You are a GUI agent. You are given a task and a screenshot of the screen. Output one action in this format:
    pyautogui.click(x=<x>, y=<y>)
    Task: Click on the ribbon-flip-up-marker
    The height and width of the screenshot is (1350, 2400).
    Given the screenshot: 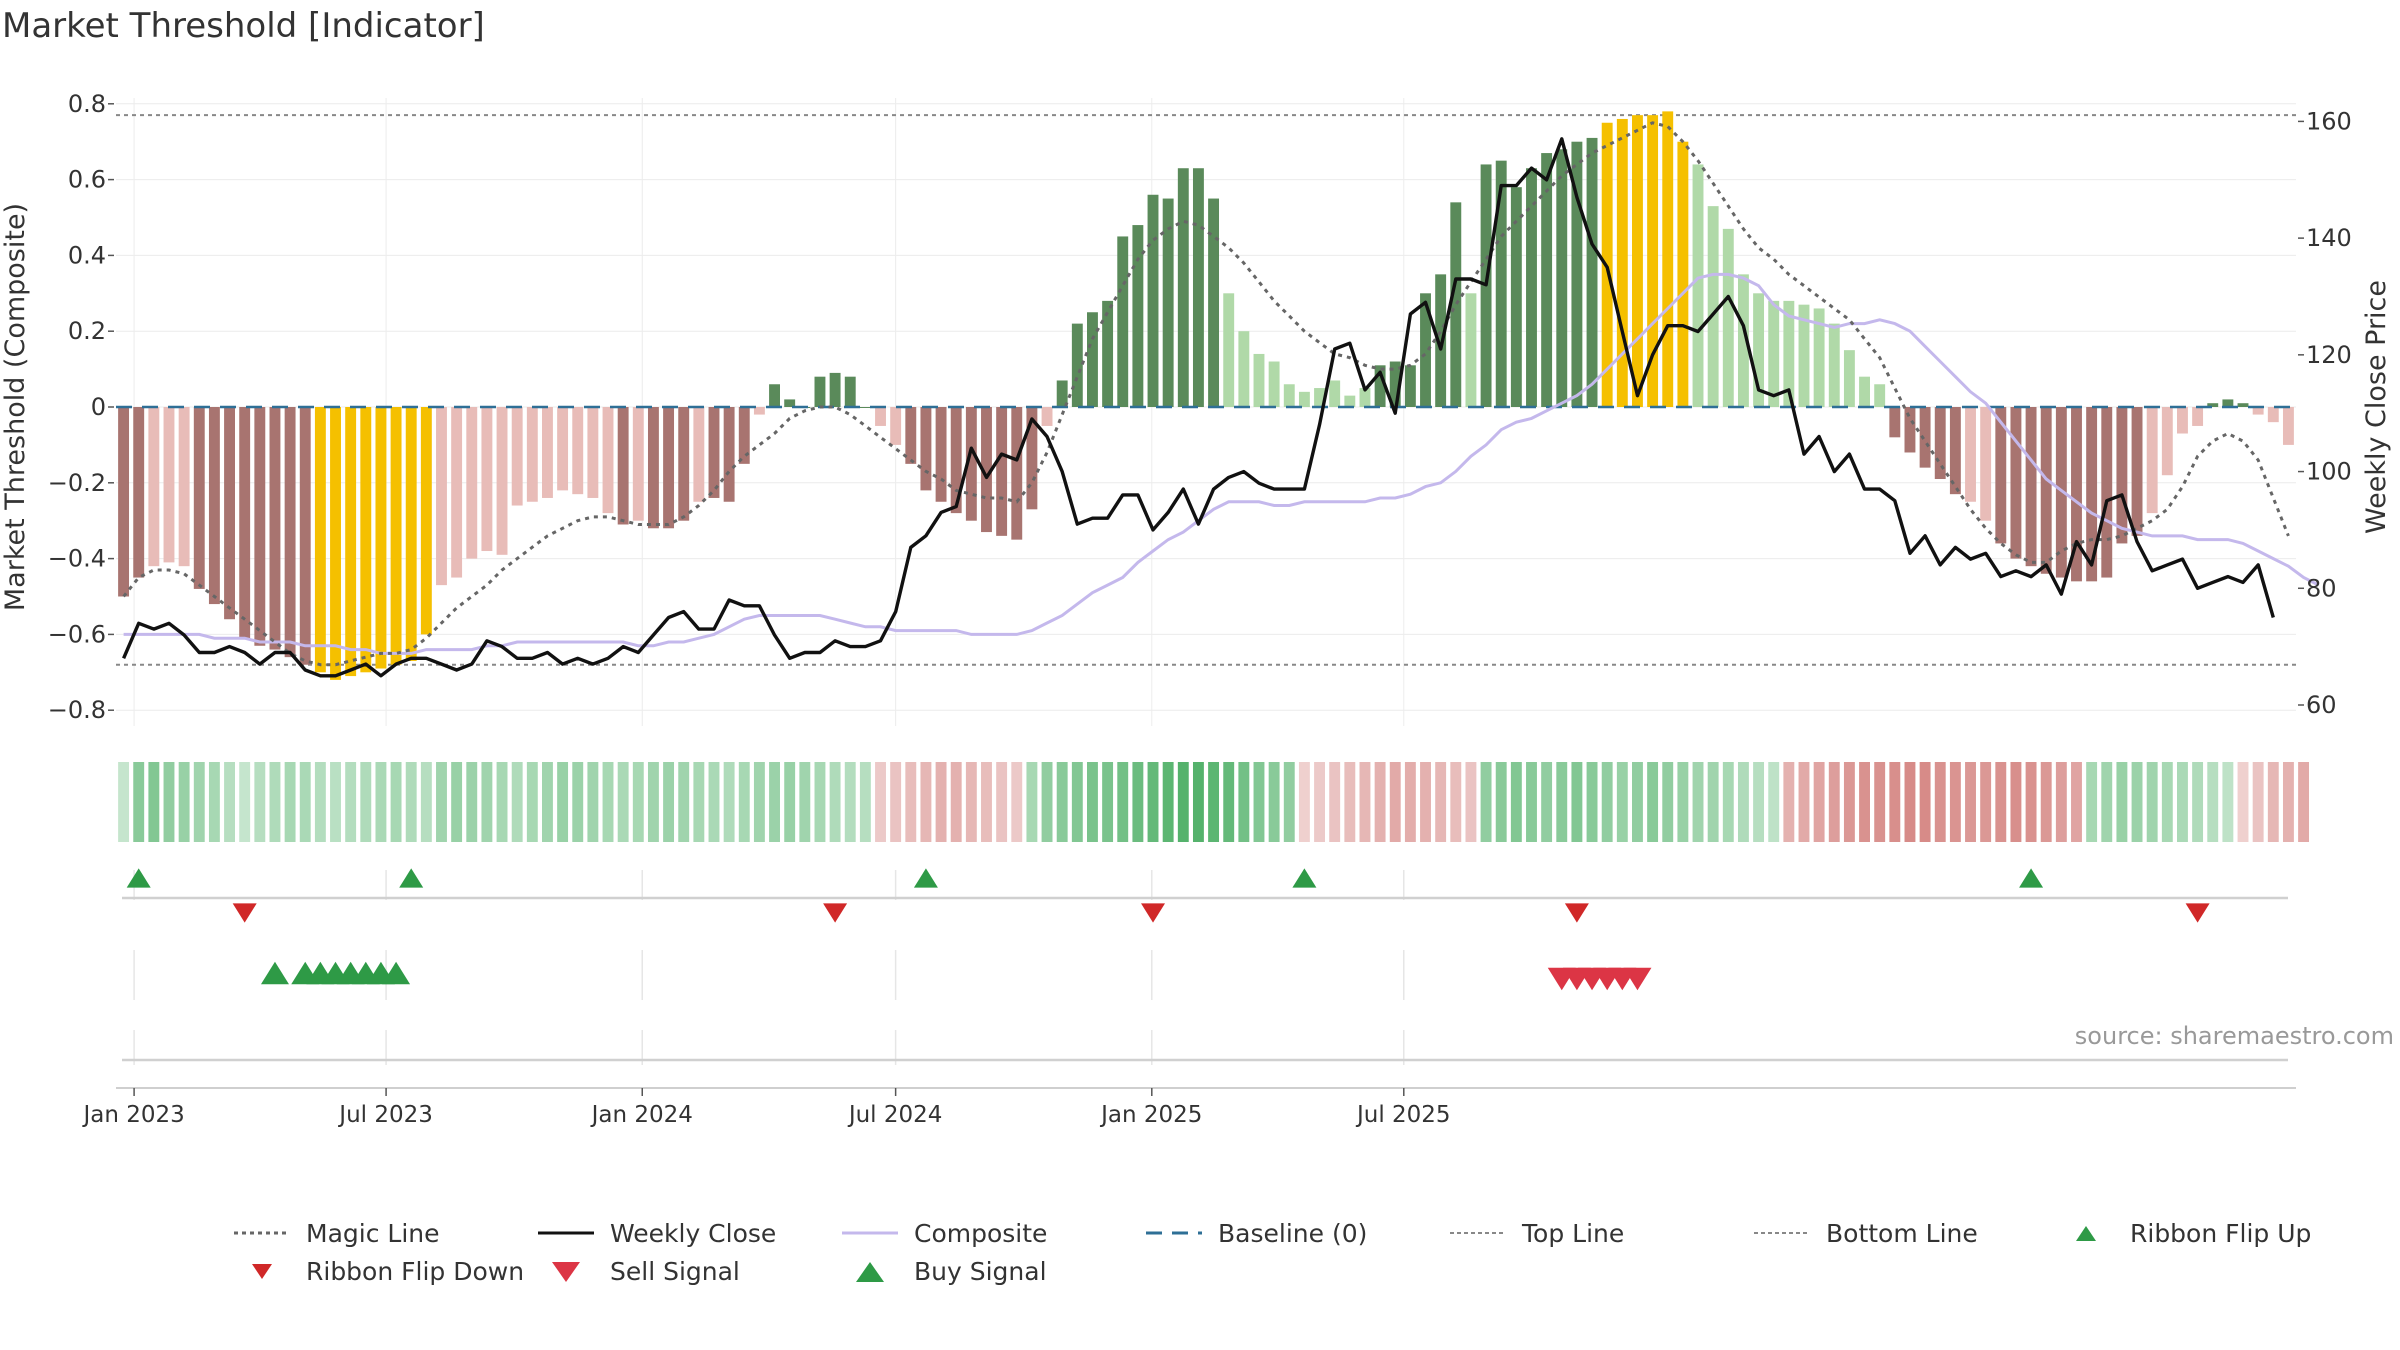 What is the action you would take?
    pyautogui.click(x=2031, y=878)
    